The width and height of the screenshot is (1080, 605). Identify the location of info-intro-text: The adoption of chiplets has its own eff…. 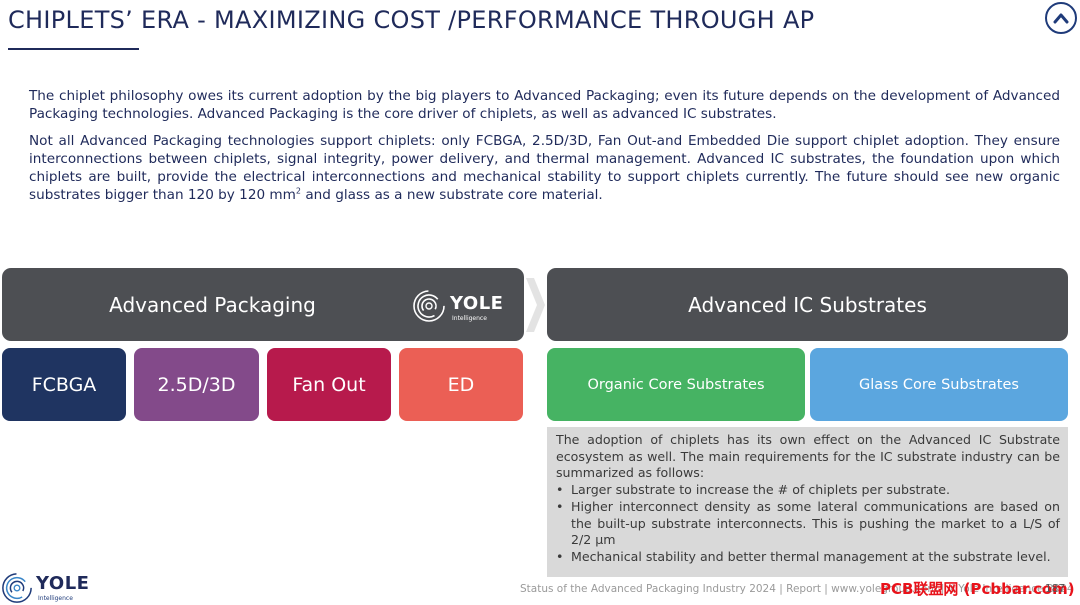
(808, 456).